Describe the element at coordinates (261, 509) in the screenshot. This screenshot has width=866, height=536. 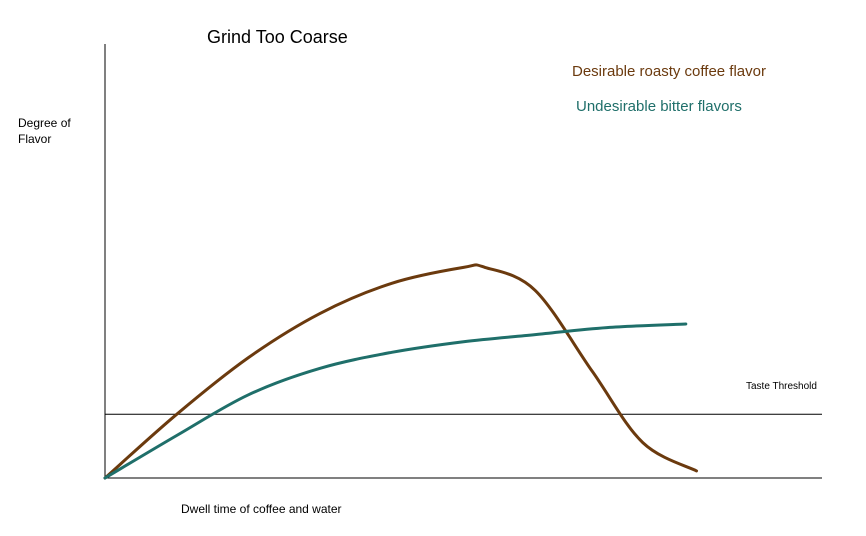
I see `x-axis-label: Dwell time of coffee and water` at that location.